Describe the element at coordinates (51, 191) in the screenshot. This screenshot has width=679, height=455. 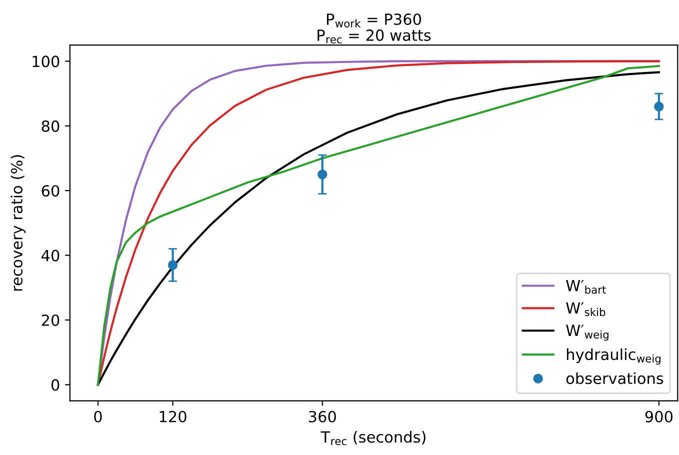
I see `y-tick-label: 60` at that location.